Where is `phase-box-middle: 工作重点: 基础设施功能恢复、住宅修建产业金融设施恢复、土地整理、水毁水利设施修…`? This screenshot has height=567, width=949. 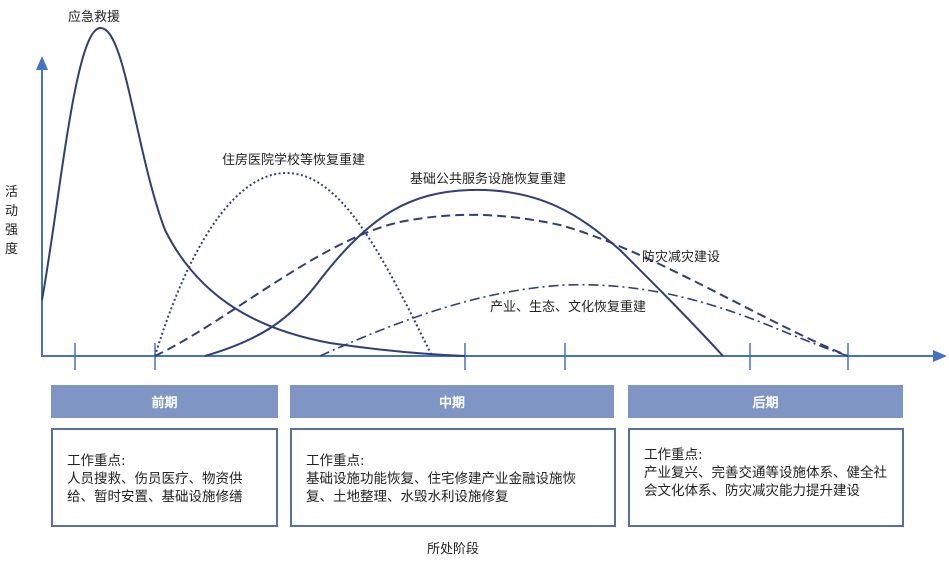 phase-box-middle: 工作重点: 基础设施功能恢复、住宅修建产业金融设施恢复、土地整理、水毁水利设施修… is located at coordinates (453, 477).